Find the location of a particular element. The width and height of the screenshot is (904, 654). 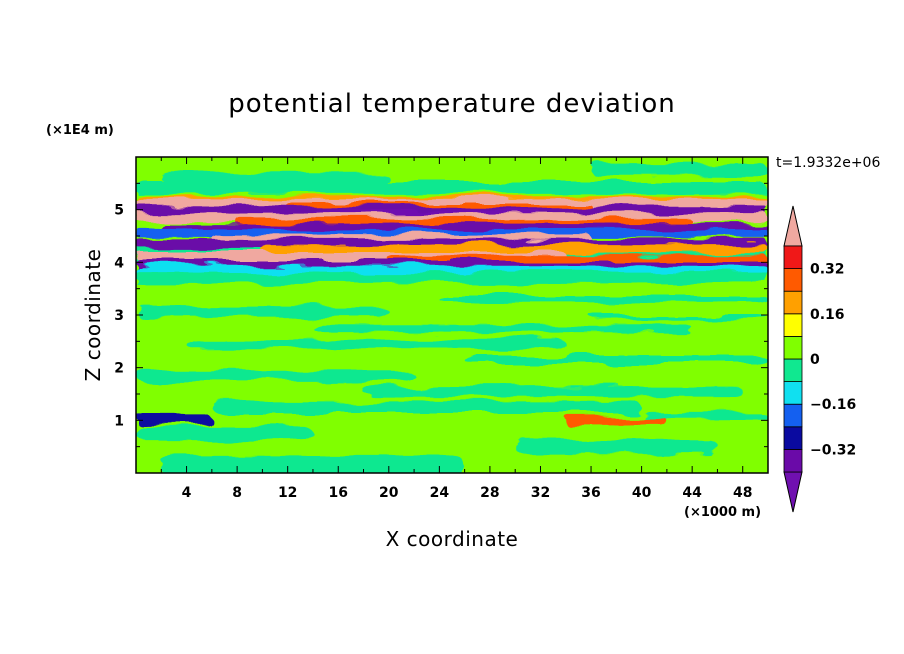

x-tick-label: 36 is located at coordinates (590, 493).